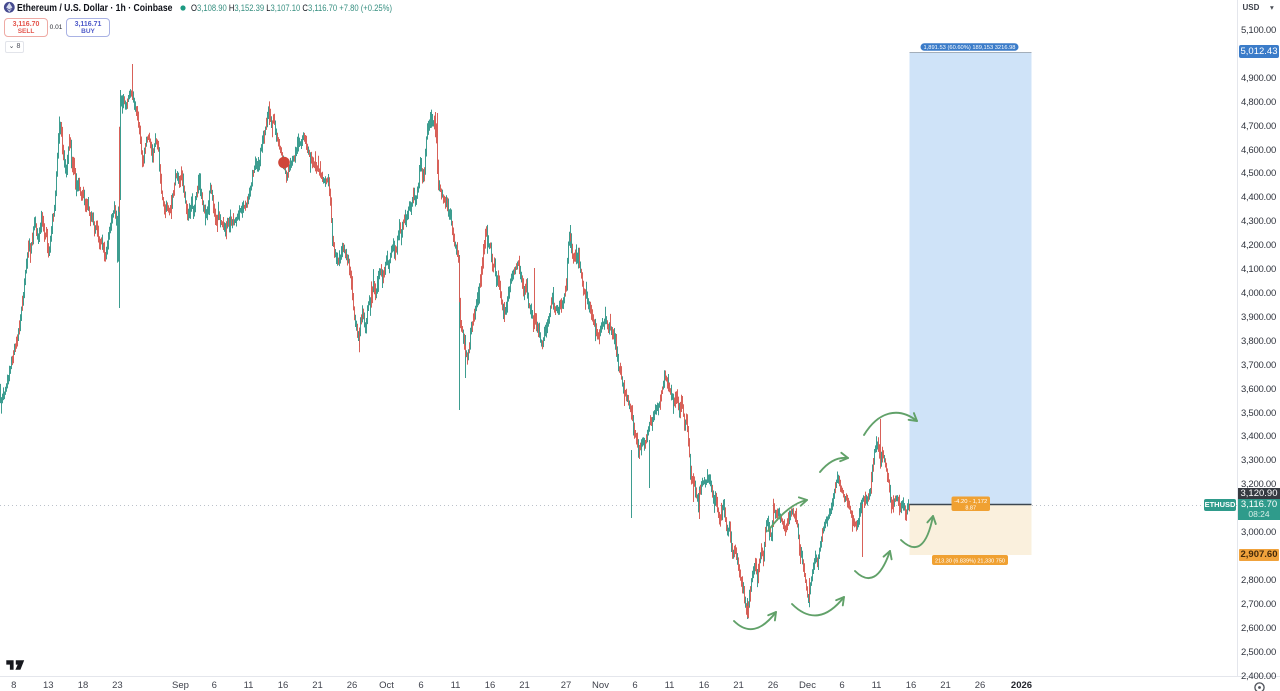 This screenshot has height=691, width=1280. I want to click on svg-text: 213.30 (6.839%) 21,330 750, so click(970, 561).